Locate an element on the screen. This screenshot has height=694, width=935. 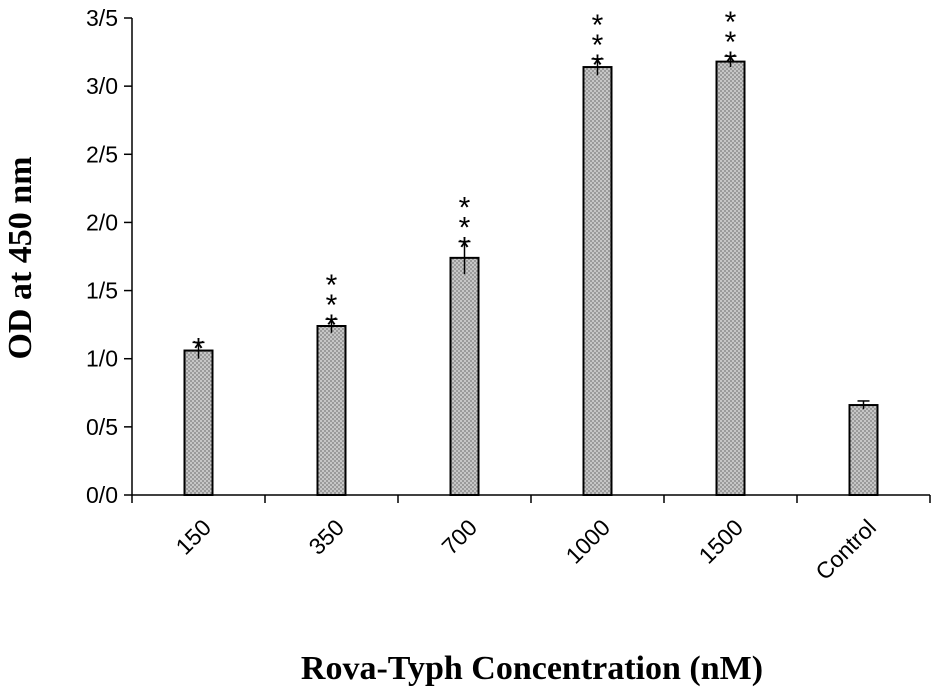
x-tick-label: 1000 is located at coordinates (587, 541).